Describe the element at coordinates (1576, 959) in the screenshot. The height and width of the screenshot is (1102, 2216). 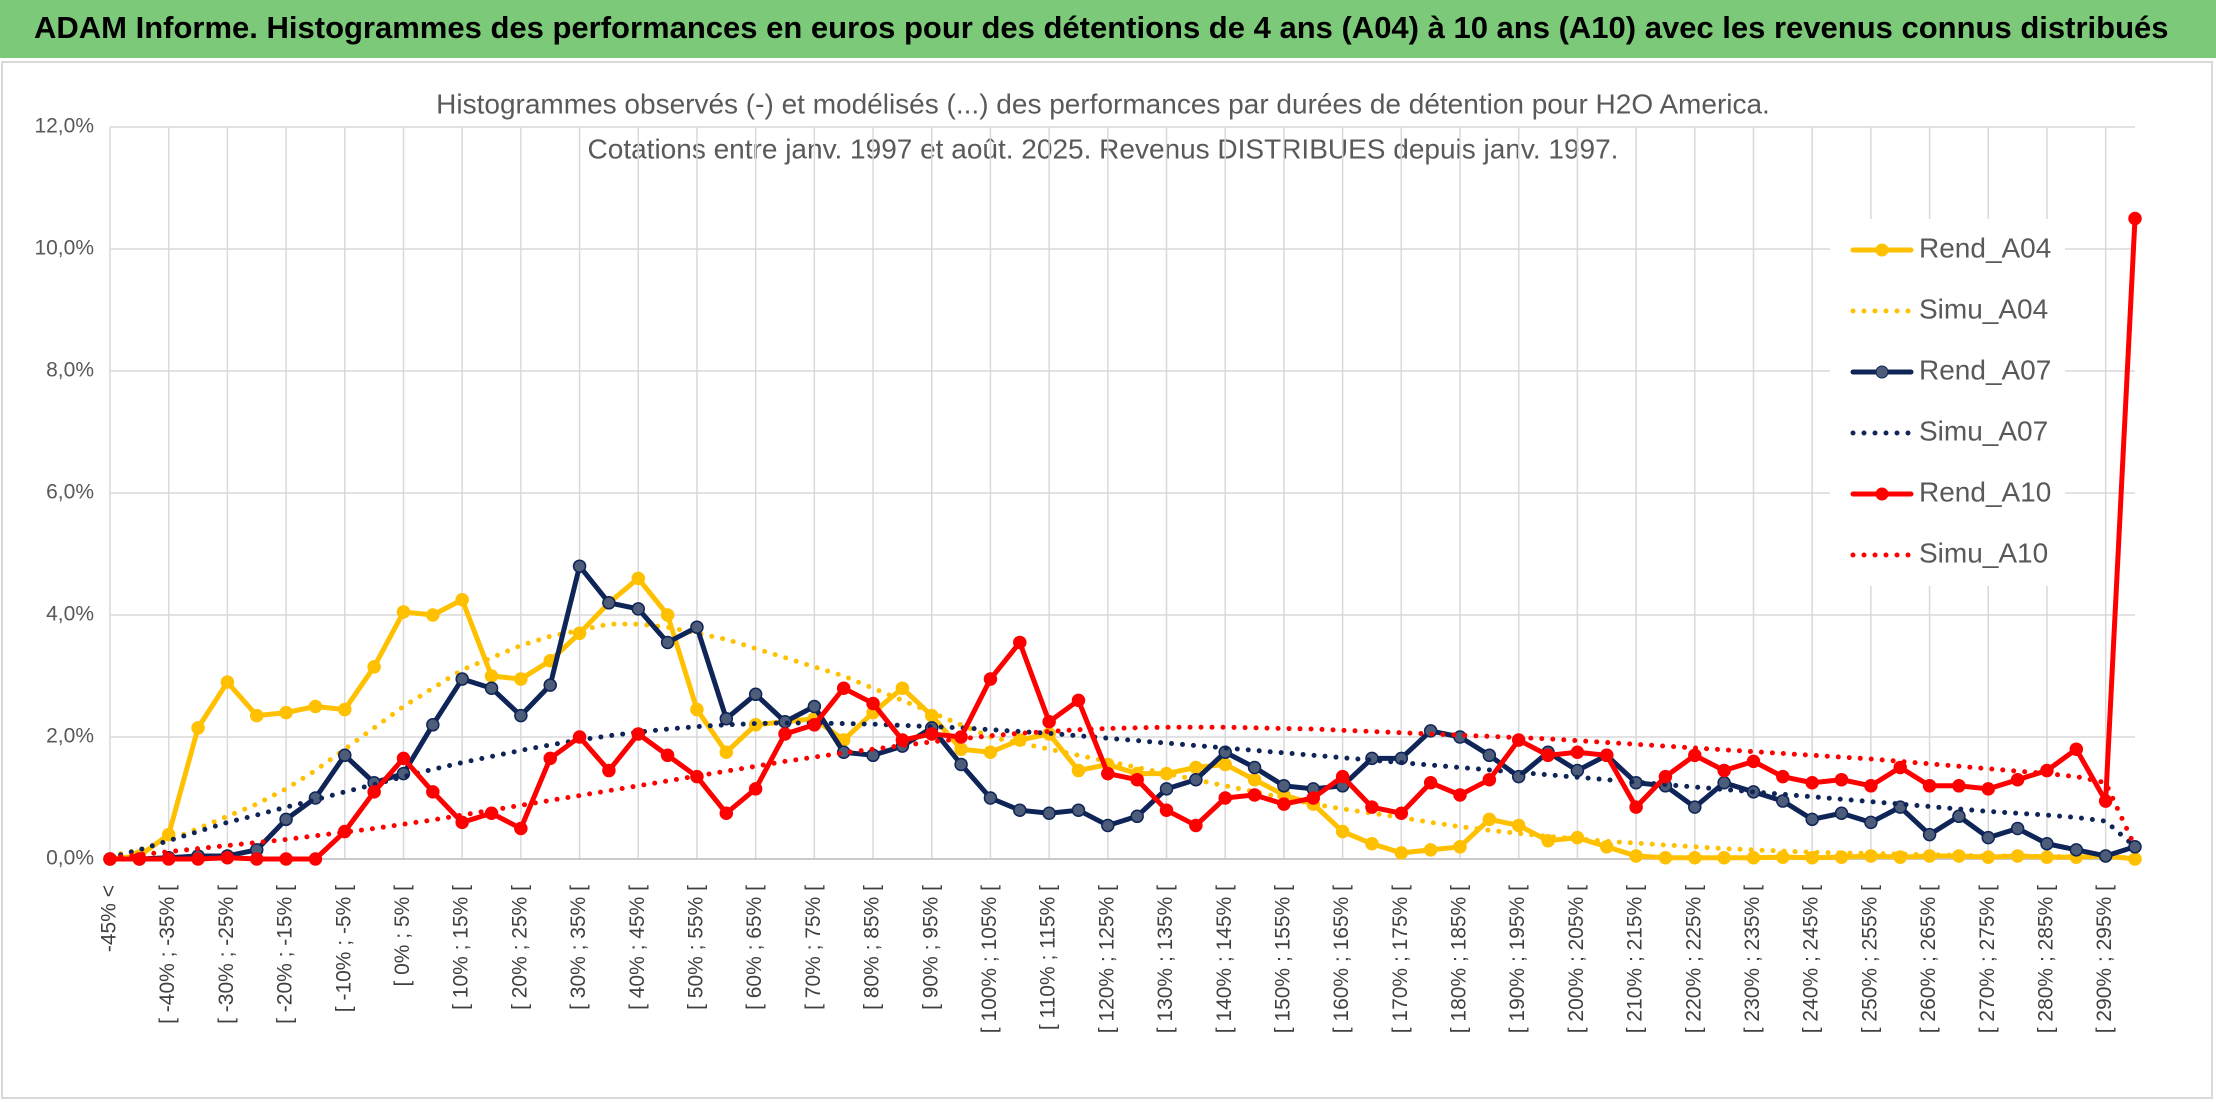
I see `x-tick-label: [ 200% ; 205% [` at that location.